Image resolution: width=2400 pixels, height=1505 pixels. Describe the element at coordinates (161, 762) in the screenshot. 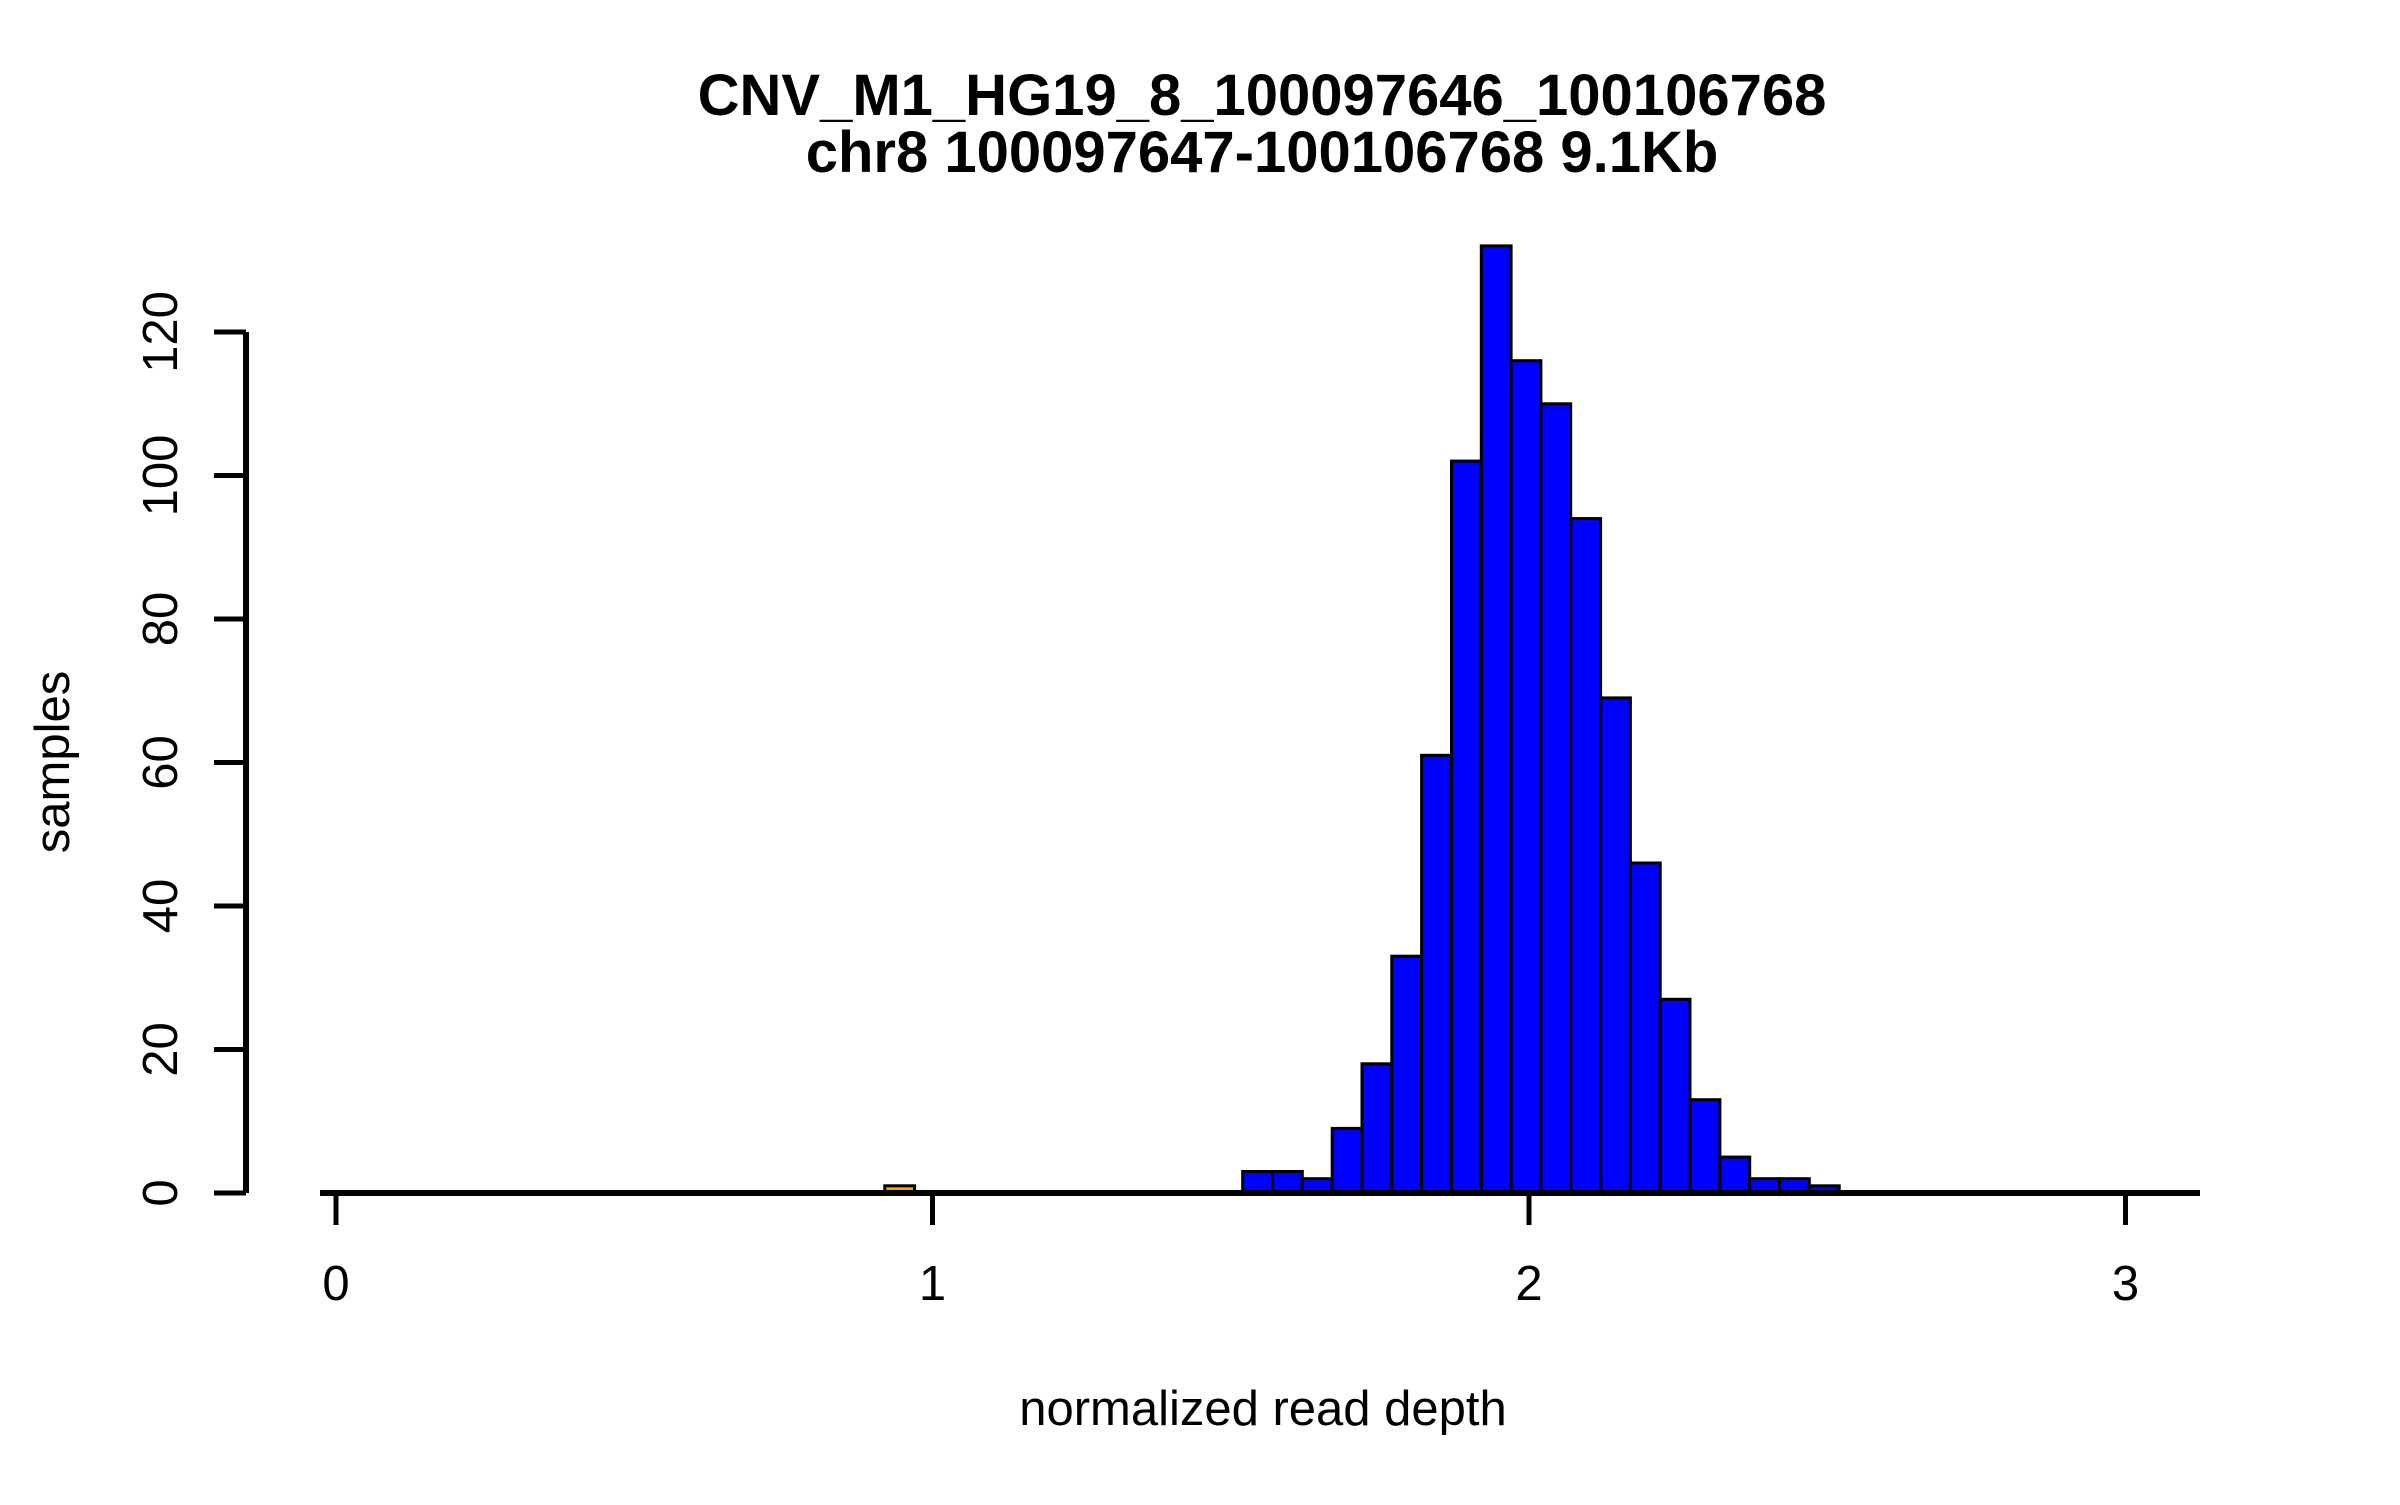

I see `y-tick-label: 60` at that location.